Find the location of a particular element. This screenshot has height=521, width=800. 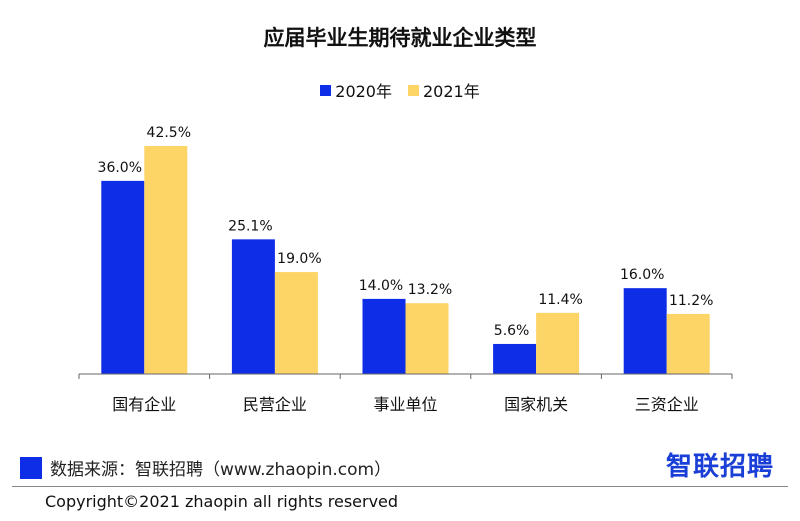

data-label: 13.2% is located at coordinates (430, 290).